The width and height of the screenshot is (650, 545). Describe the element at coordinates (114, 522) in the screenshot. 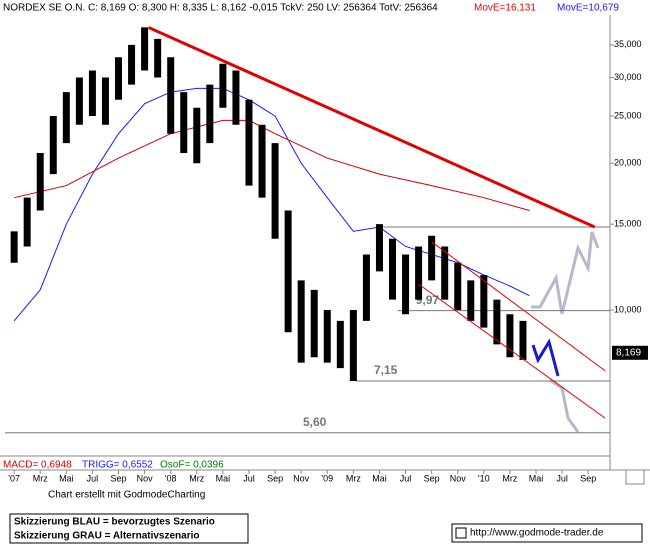

I see `legend-line: Skizzierung BLAU = bevorzugtes Szenario` at that location.